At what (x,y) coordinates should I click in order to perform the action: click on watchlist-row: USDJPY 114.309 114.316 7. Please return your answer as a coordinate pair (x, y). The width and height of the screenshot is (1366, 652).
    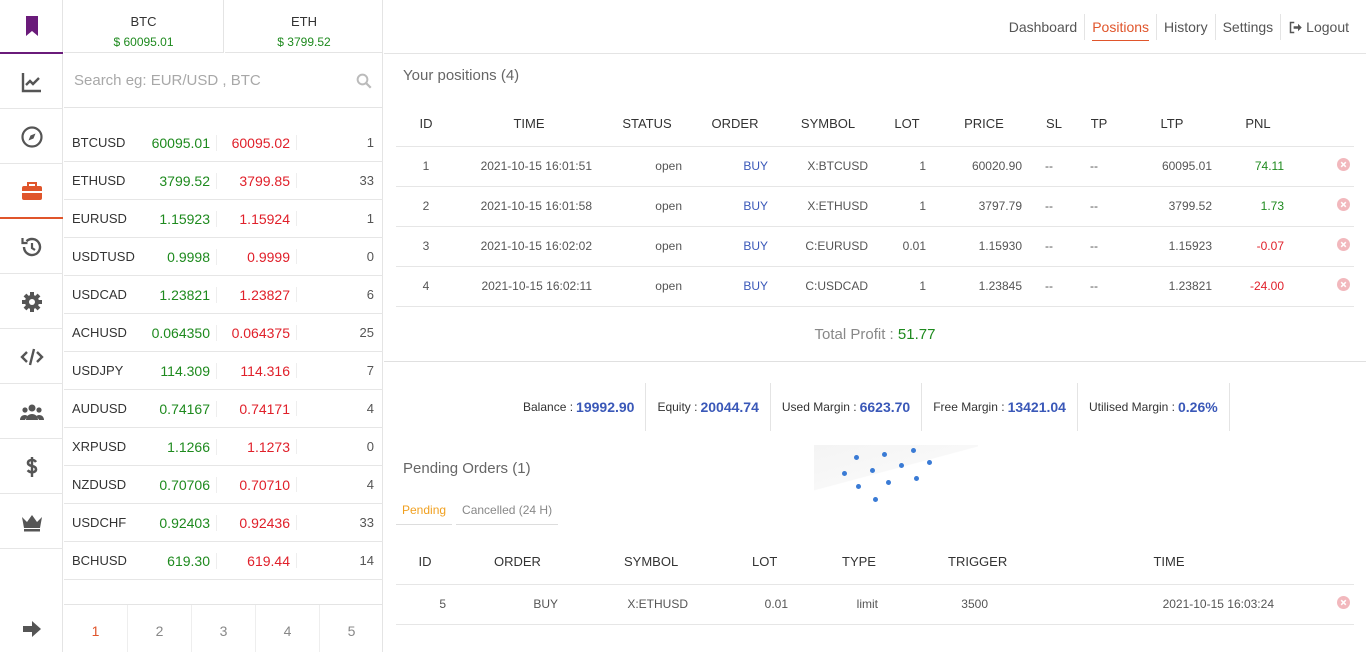
    Looking at the image, I should click on (223, 371).